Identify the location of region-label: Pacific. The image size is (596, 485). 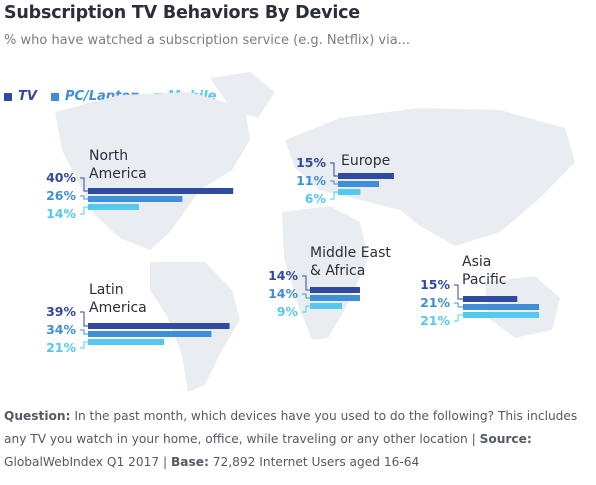
(484, 280).